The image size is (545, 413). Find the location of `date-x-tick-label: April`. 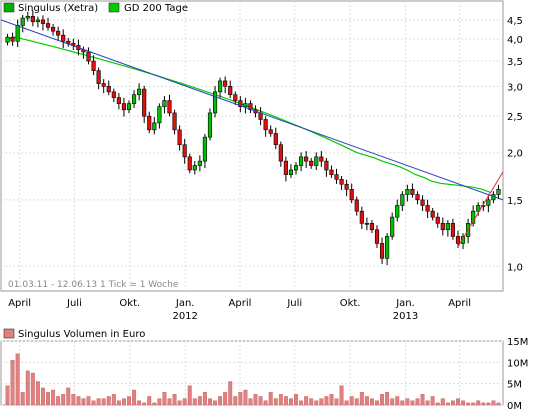

date-x-tick-label: April is located at coordinates (240, 303).